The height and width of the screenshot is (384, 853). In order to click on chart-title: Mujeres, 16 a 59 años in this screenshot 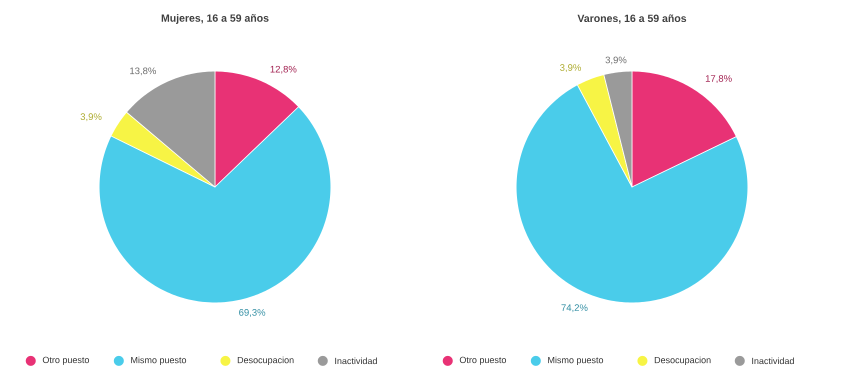, I will do `click(215, 19)`.